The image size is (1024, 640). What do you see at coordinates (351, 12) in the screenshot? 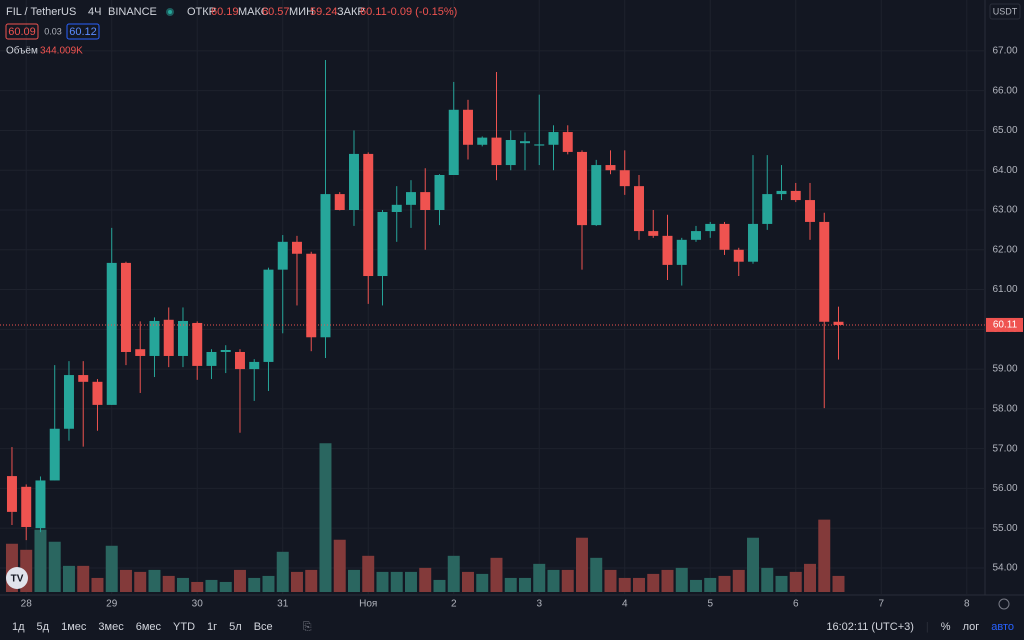
I see `close-label: ЗАКР` at bounding box center [351, 12].